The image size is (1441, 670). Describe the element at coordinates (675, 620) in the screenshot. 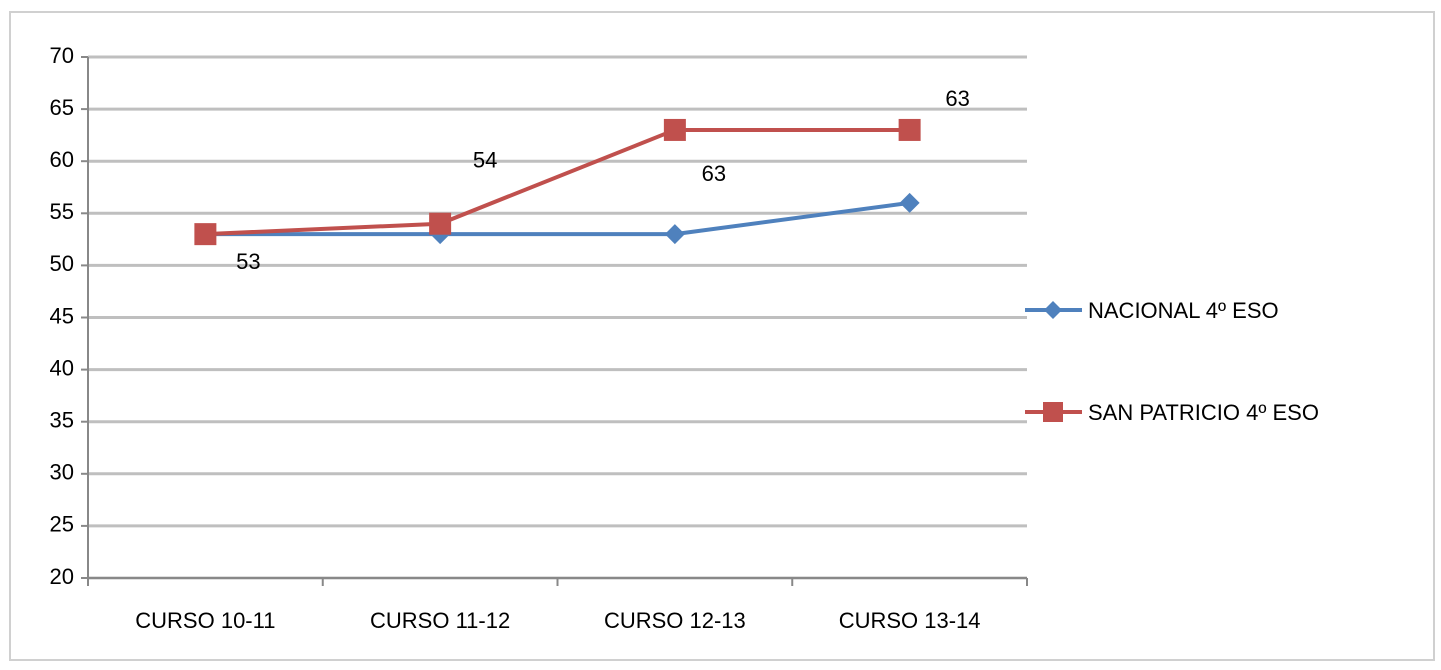

I see `x-tick-label: CURSO 12-13` at that location.